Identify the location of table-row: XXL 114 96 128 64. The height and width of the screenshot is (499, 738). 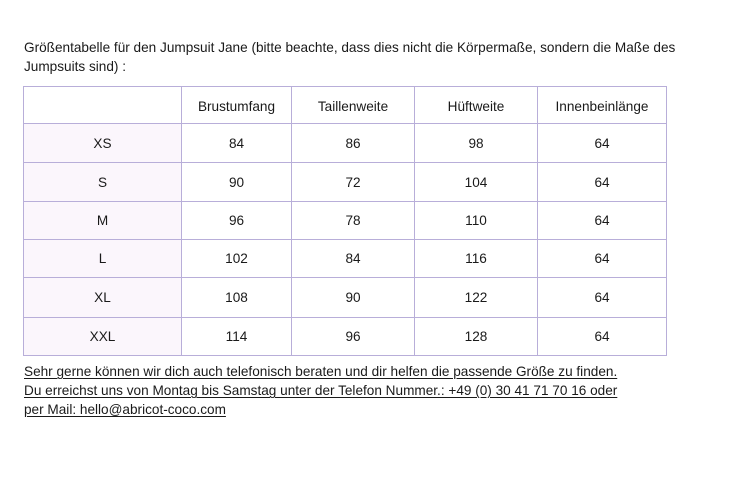
(345, 336).